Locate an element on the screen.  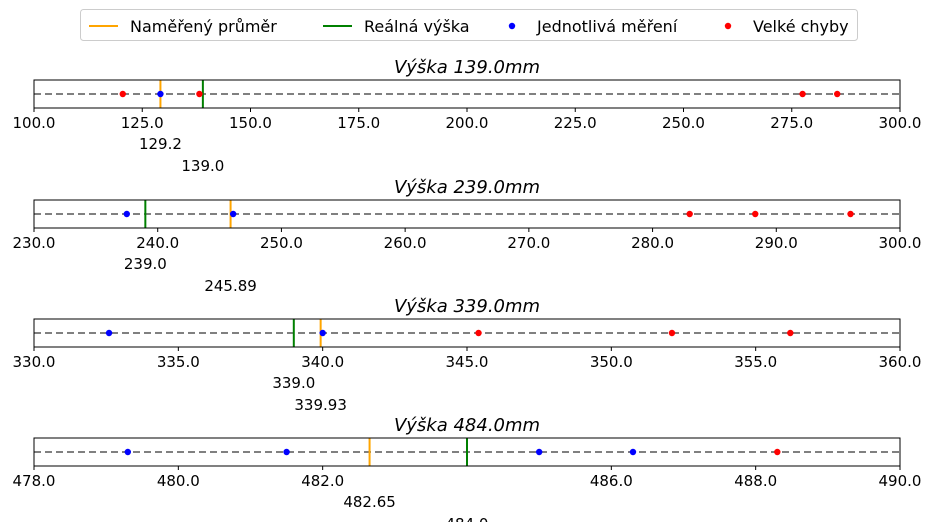
x-tick-label: 350.0 is located at coordinates (611, 362).